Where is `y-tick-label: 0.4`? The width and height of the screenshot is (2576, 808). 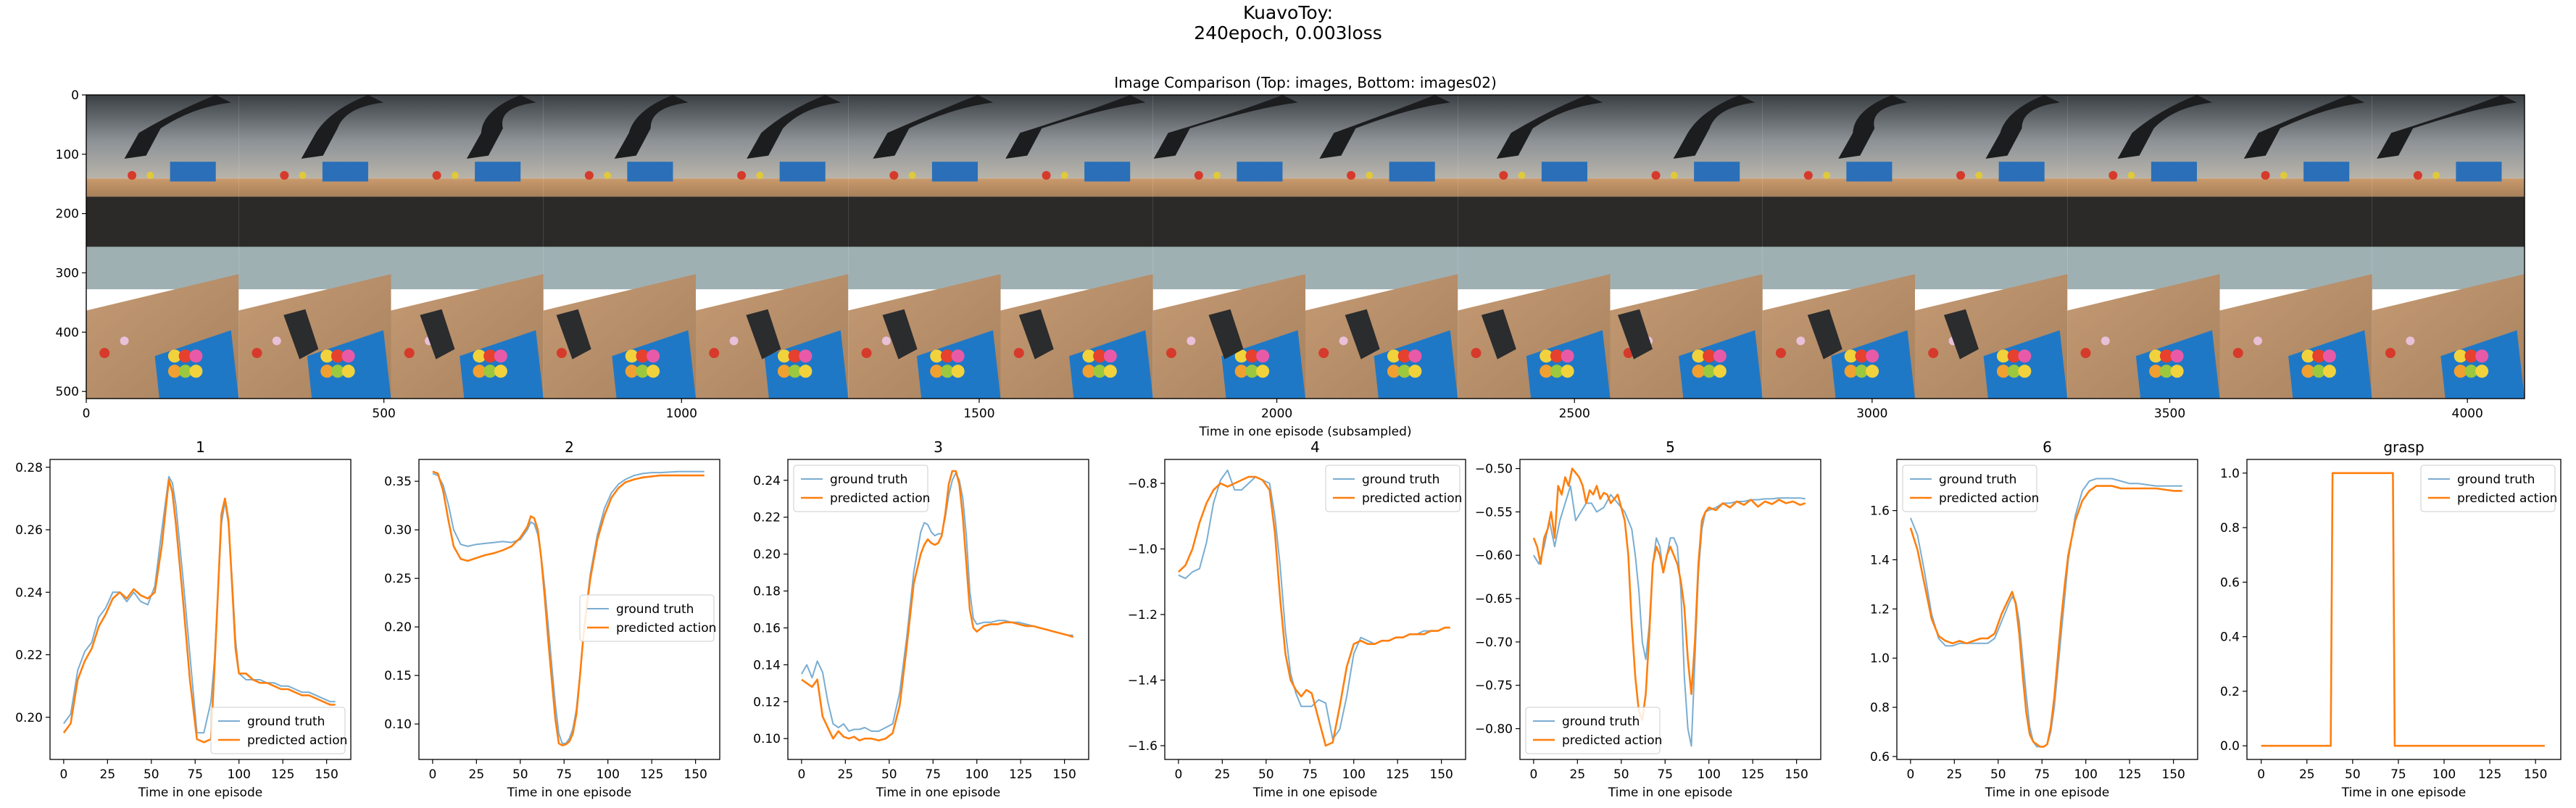
y-tick-label: 0.4 is located at coordinates (2230, 637).